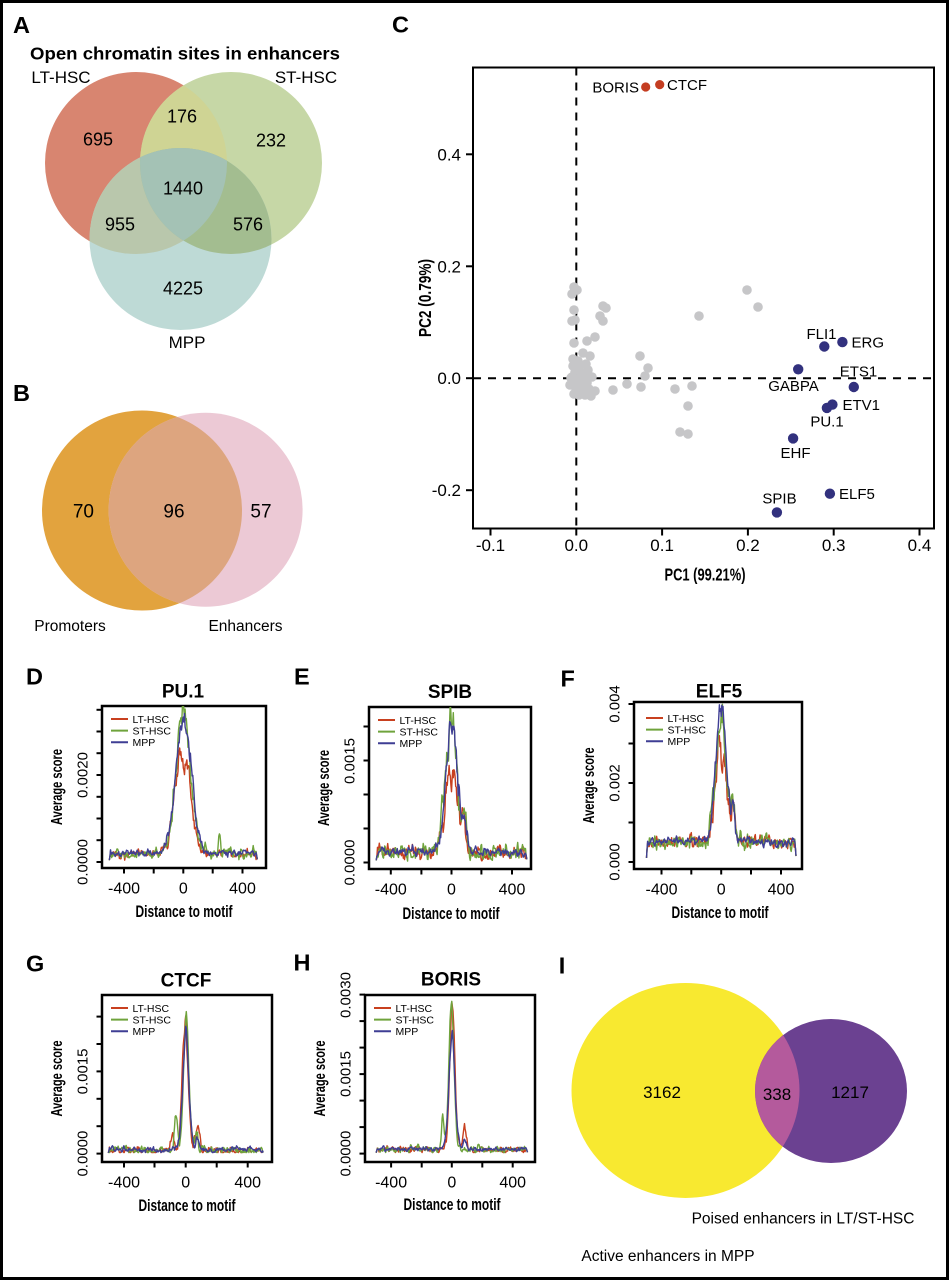 Image resolution: width=949 pixels, height=1285 pixels. I want to click on svg-text: A, so click(21, 25).